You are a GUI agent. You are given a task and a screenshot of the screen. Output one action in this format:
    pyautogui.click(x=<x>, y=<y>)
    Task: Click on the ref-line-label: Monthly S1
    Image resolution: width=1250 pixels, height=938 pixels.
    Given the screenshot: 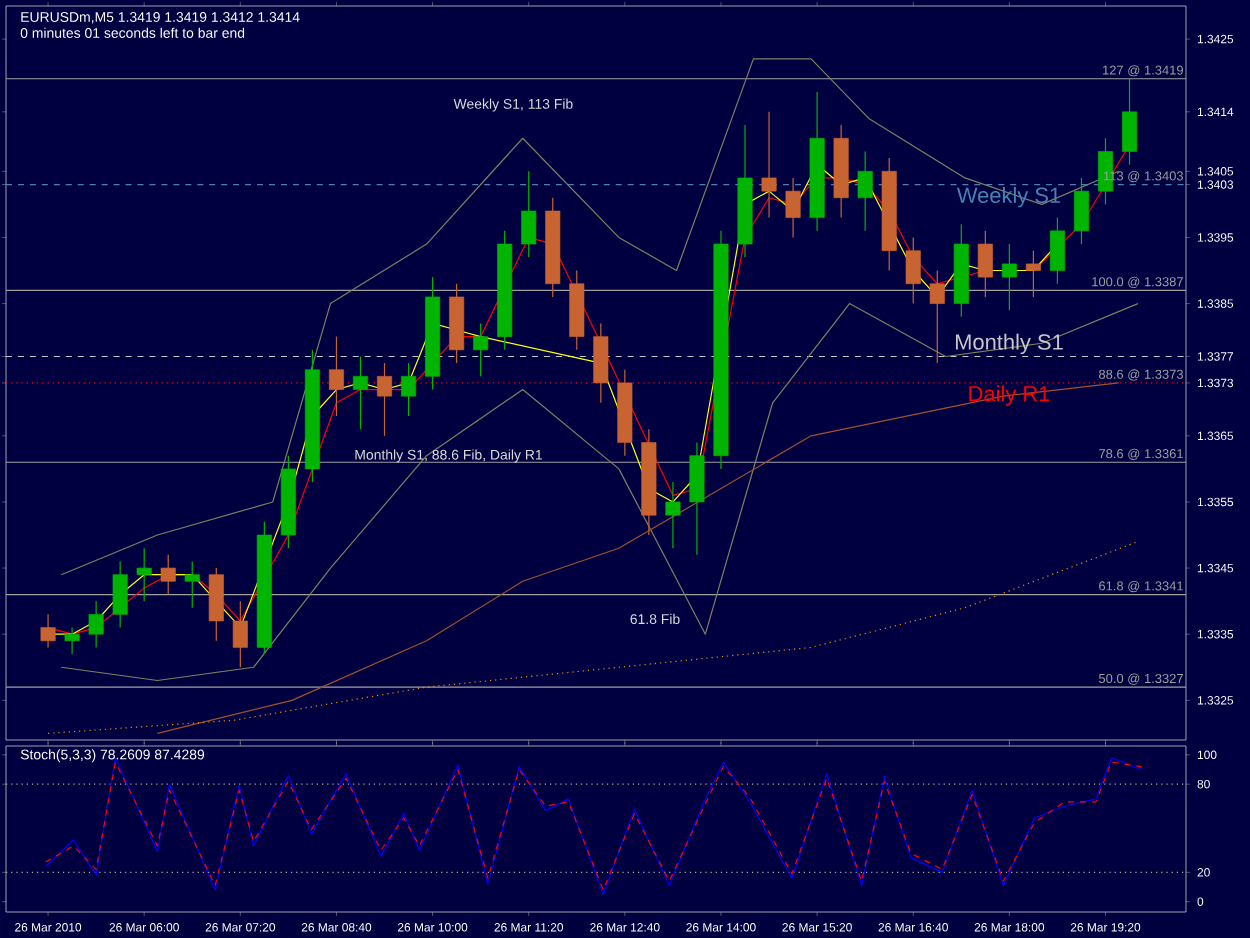 What is the action you would take?
    pyautogui.click(x=1009, y=344)
    